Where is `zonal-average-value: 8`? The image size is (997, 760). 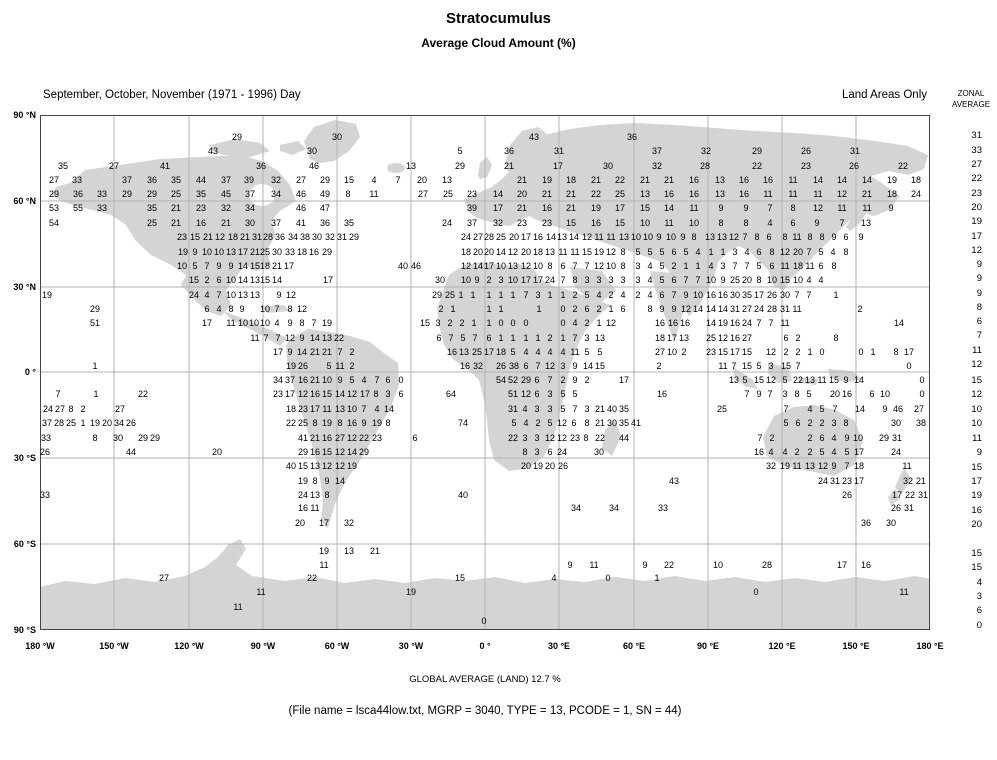 zonal-average-value: 8 is located at coordinates (979, 307).